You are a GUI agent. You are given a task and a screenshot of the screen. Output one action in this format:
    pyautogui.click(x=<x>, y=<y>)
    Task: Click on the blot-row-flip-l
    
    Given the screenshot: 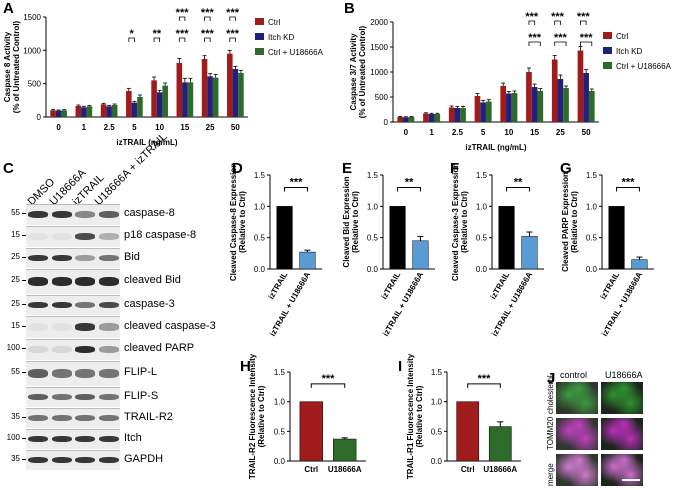 What is the action you would take?
    pyautogui.click(x=73, y=373)
    